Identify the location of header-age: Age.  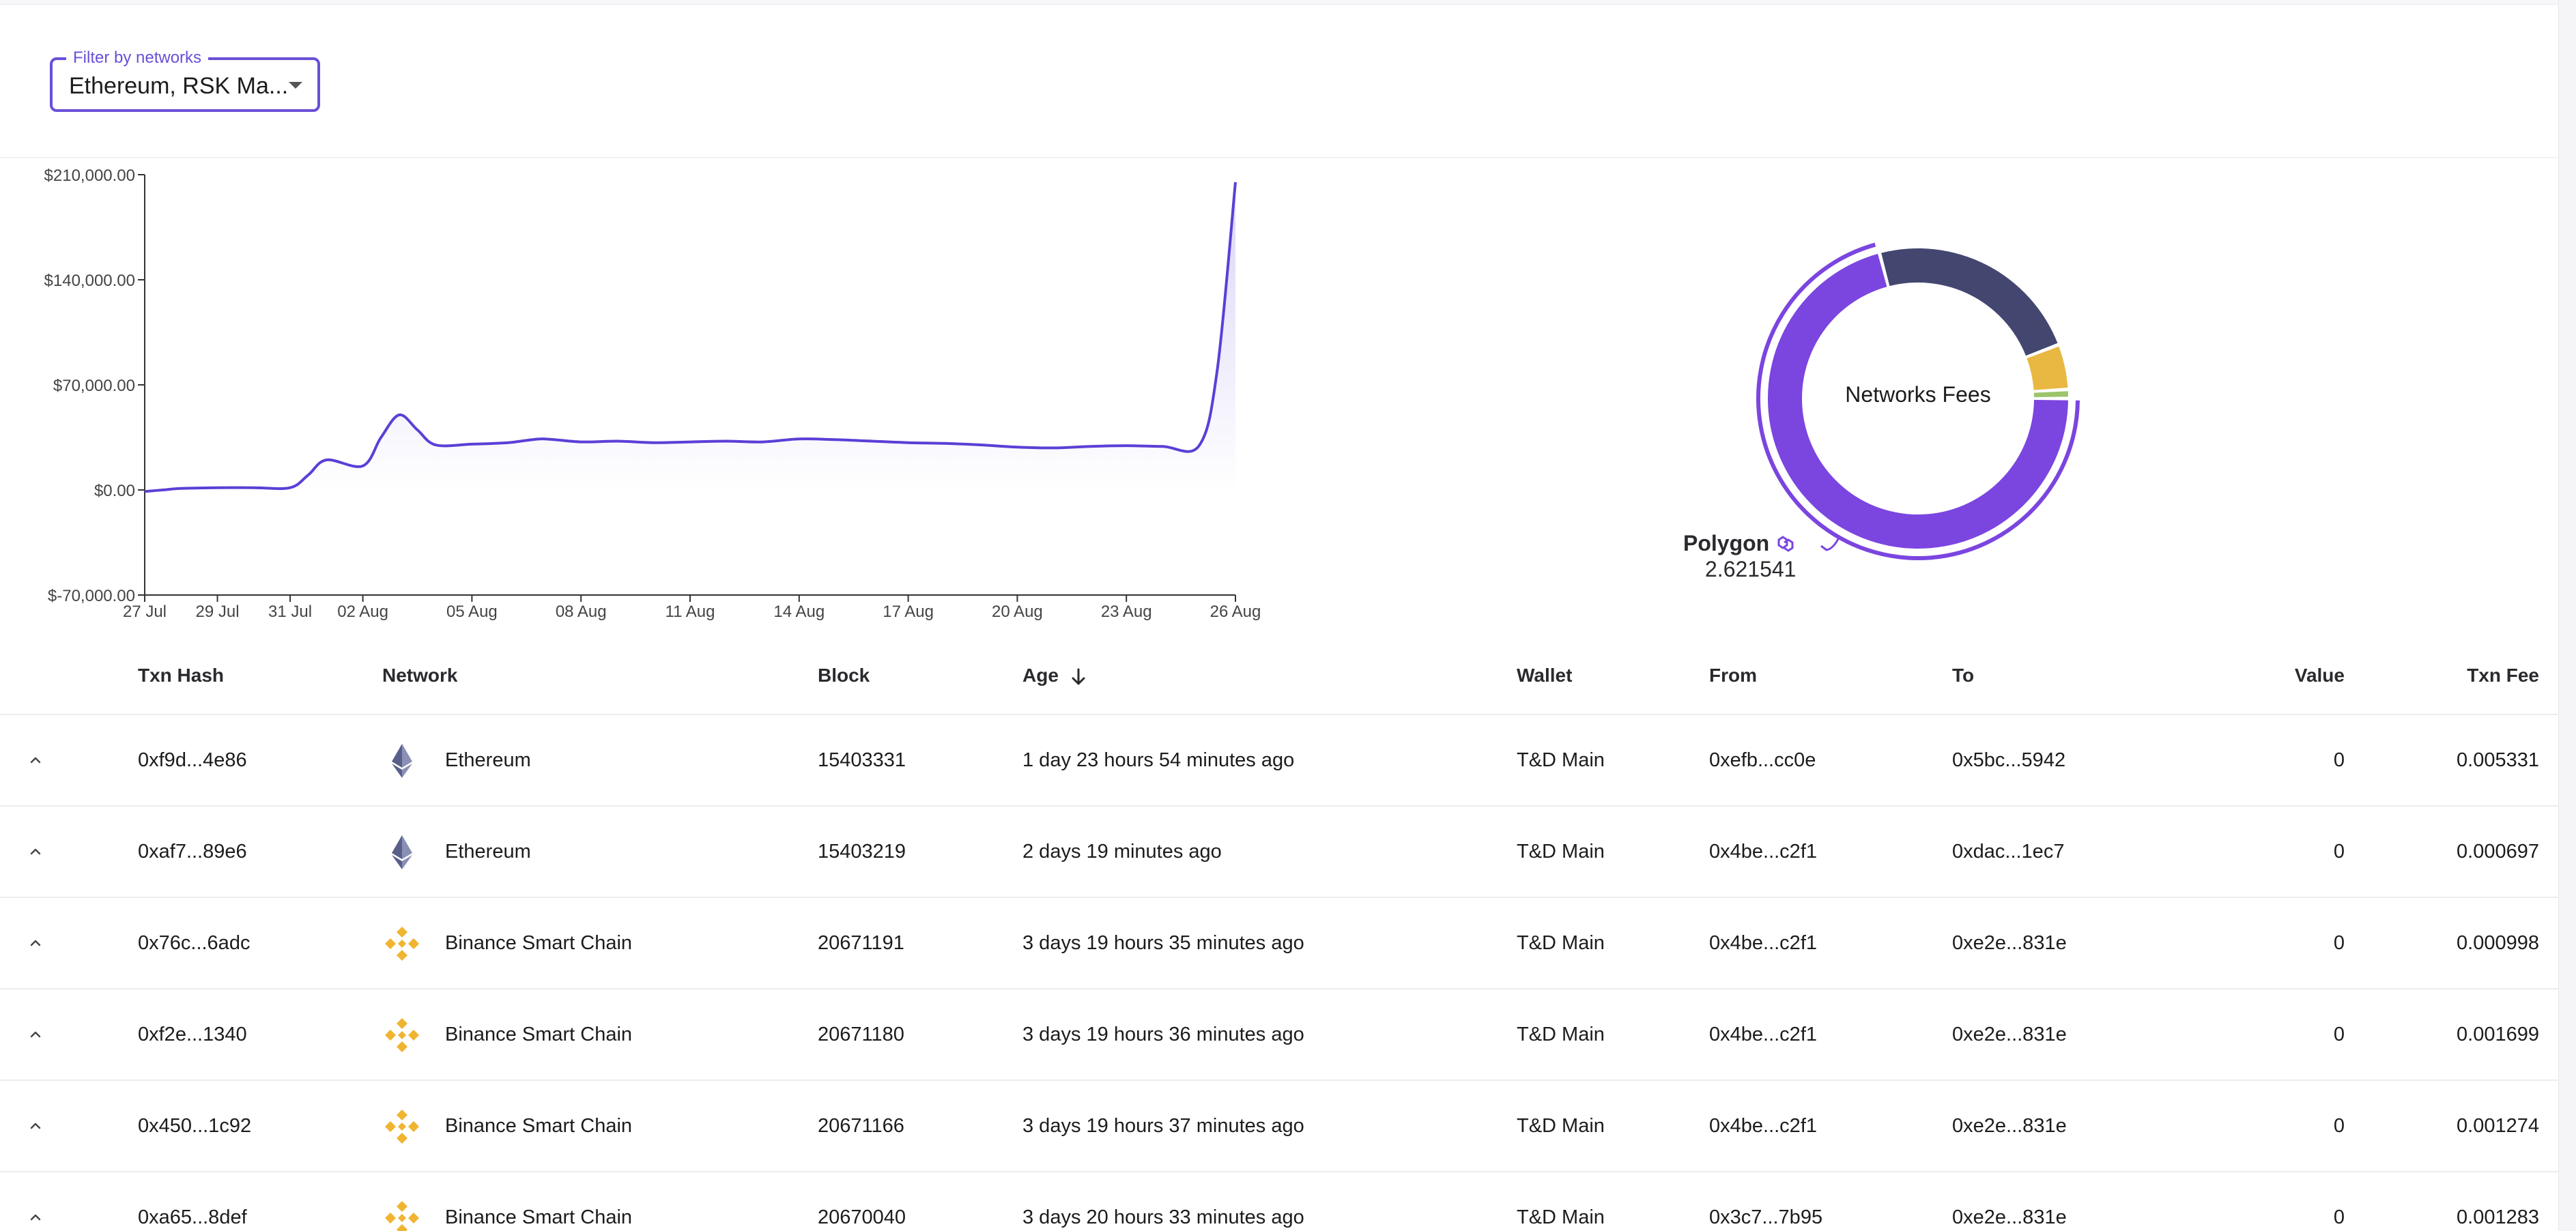
(1054, 675).